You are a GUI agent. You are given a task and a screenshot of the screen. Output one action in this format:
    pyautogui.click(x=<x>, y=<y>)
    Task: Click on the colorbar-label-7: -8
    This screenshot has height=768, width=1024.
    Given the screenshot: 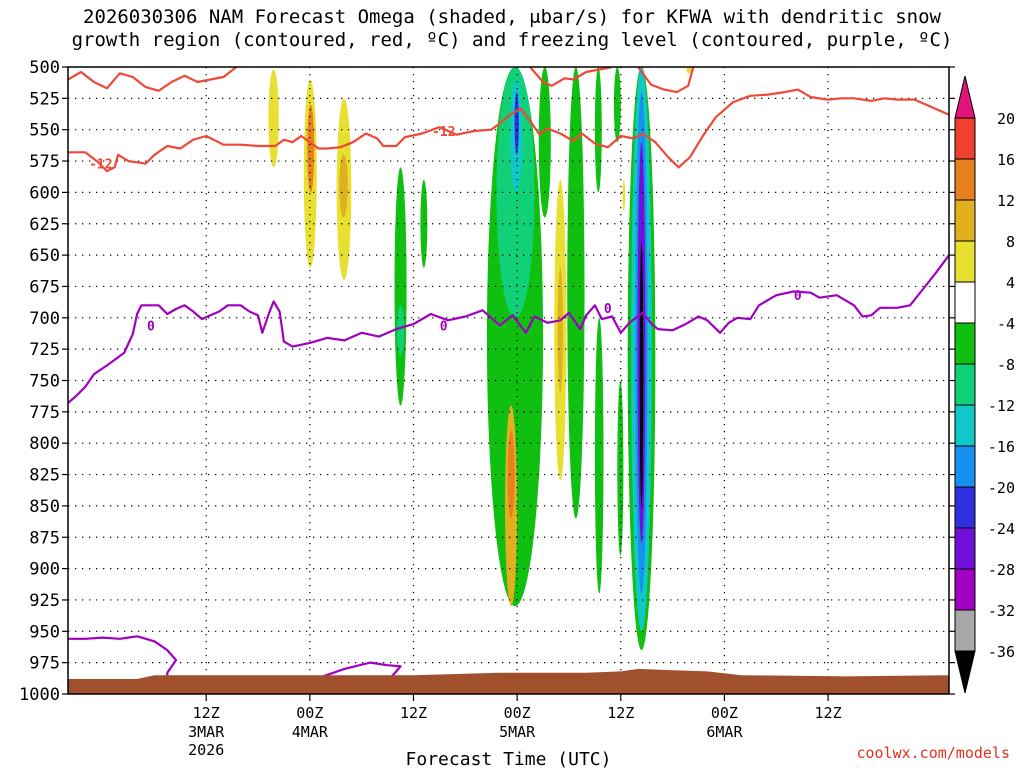 What is the action you would take?
    pyautogui.click(x=1006, y=365)
    